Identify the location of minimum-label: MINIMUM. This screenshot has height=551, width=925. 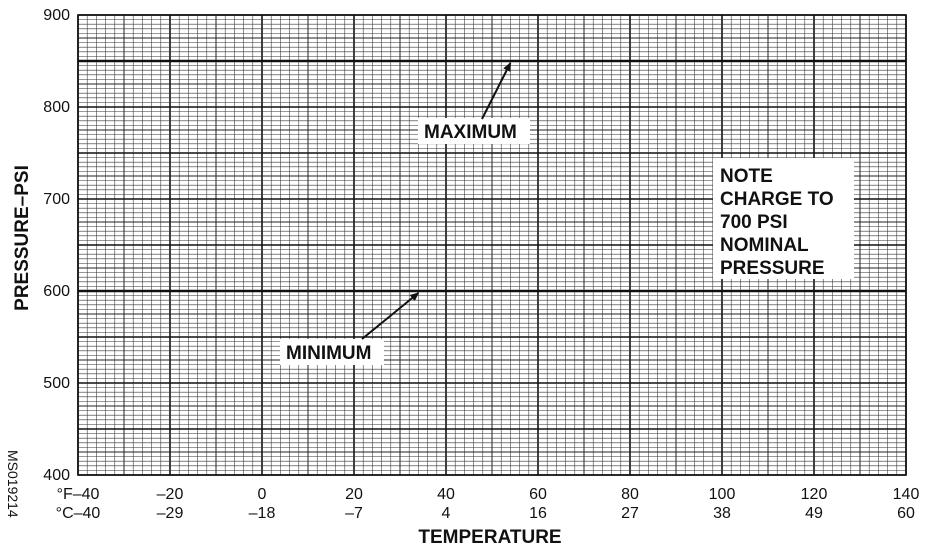
(328, 353).